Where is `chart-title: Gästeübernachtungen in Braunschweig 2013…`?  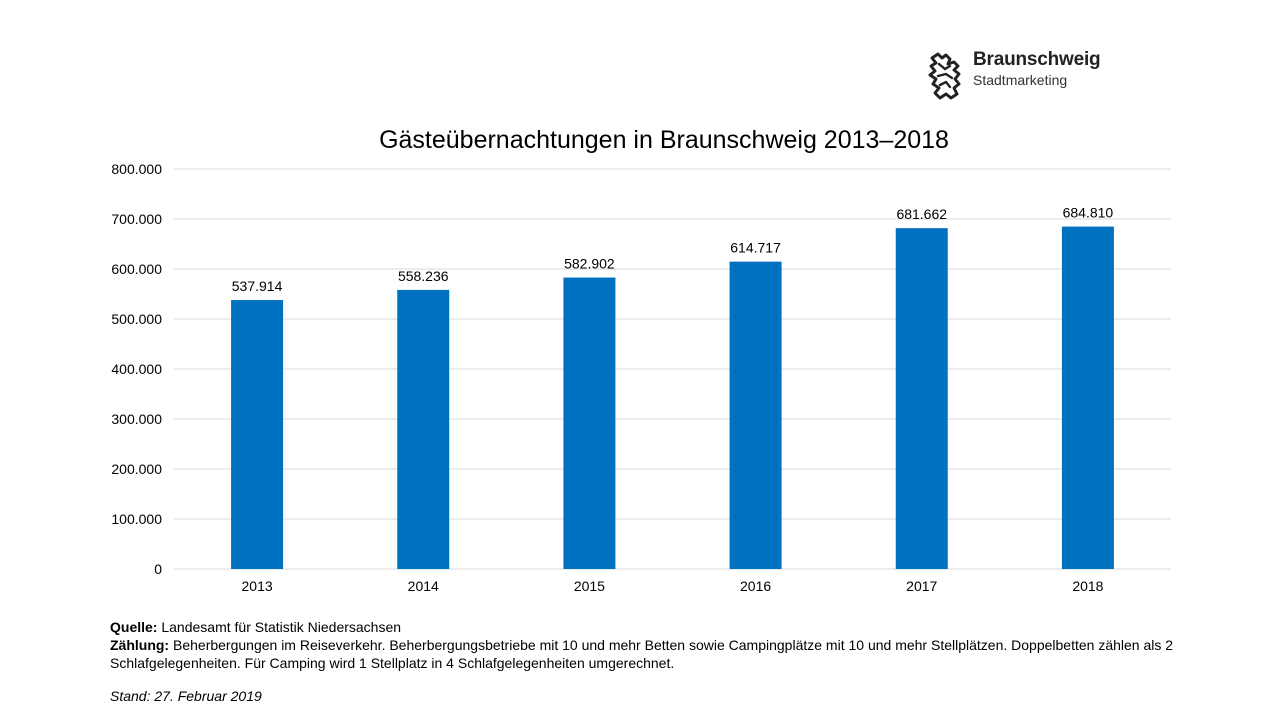
chart-title: Gästeübernachtungen in Braunschweig 2013… is located at coordinates (664, 140).